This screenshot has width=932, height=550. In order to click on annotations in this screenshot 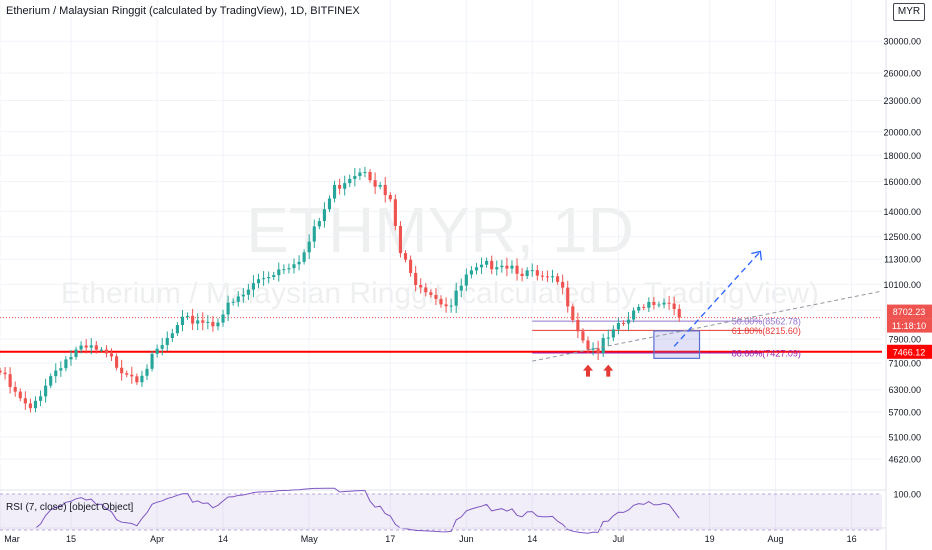, I will do `click(707, 313)`.